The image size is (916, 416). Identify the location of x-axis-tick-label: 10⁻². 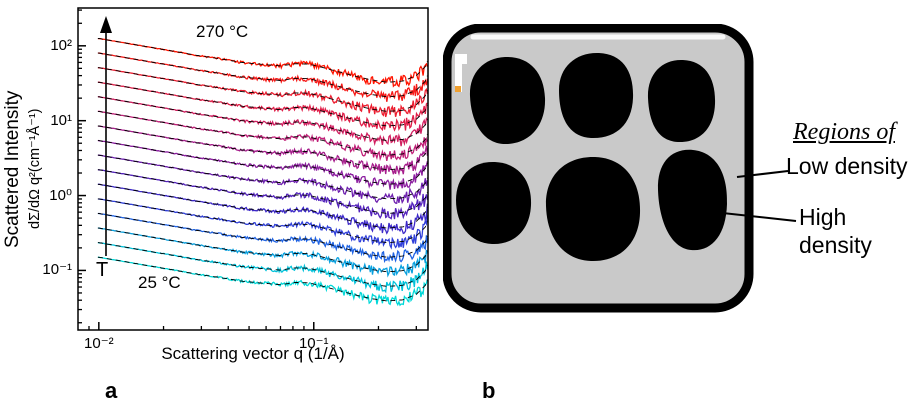
(99, 343).